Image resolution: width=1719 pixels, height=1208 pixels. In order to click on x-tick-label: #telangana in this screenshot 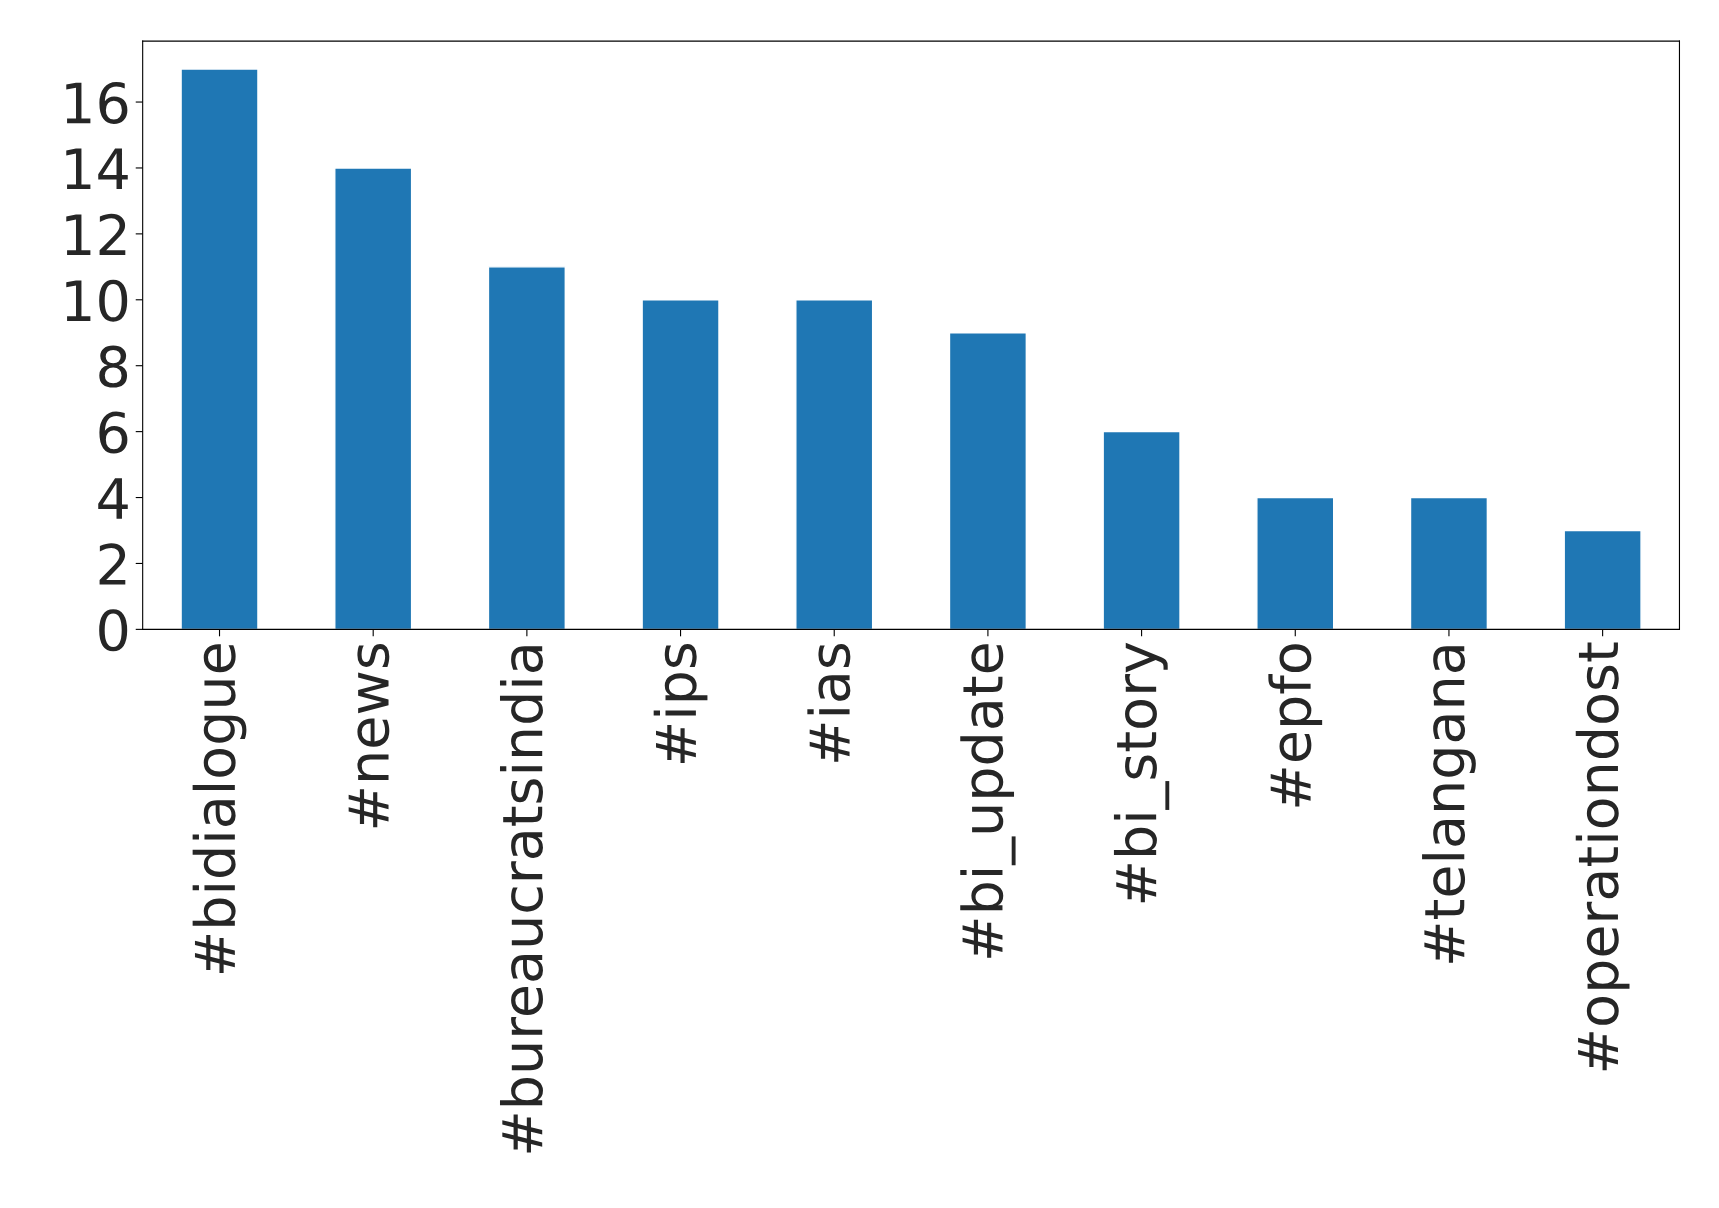, I will do `click(1449, 804)`.